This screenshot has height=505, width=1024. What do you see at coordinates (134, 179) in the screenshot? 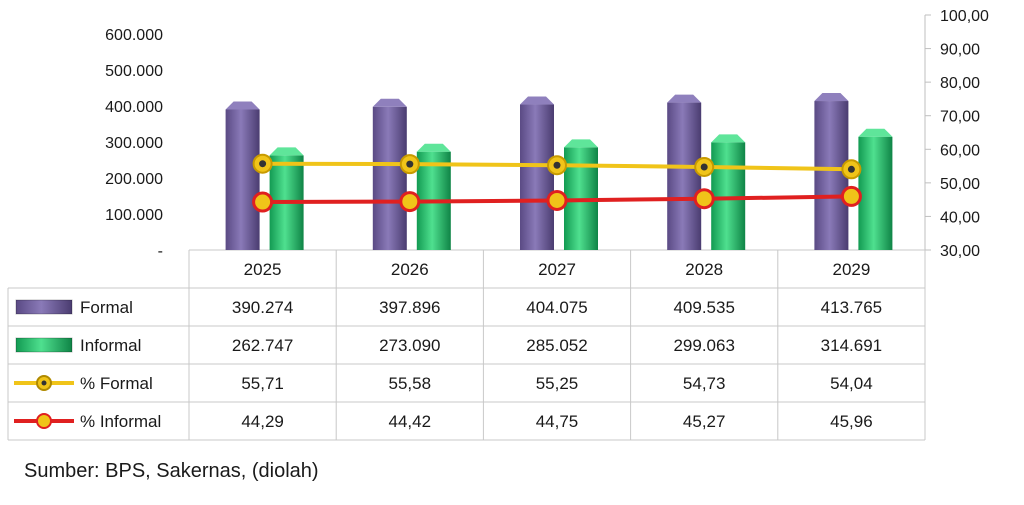
I see `left-axis-tick-label: 200.000` at bounding box center [134, 179].